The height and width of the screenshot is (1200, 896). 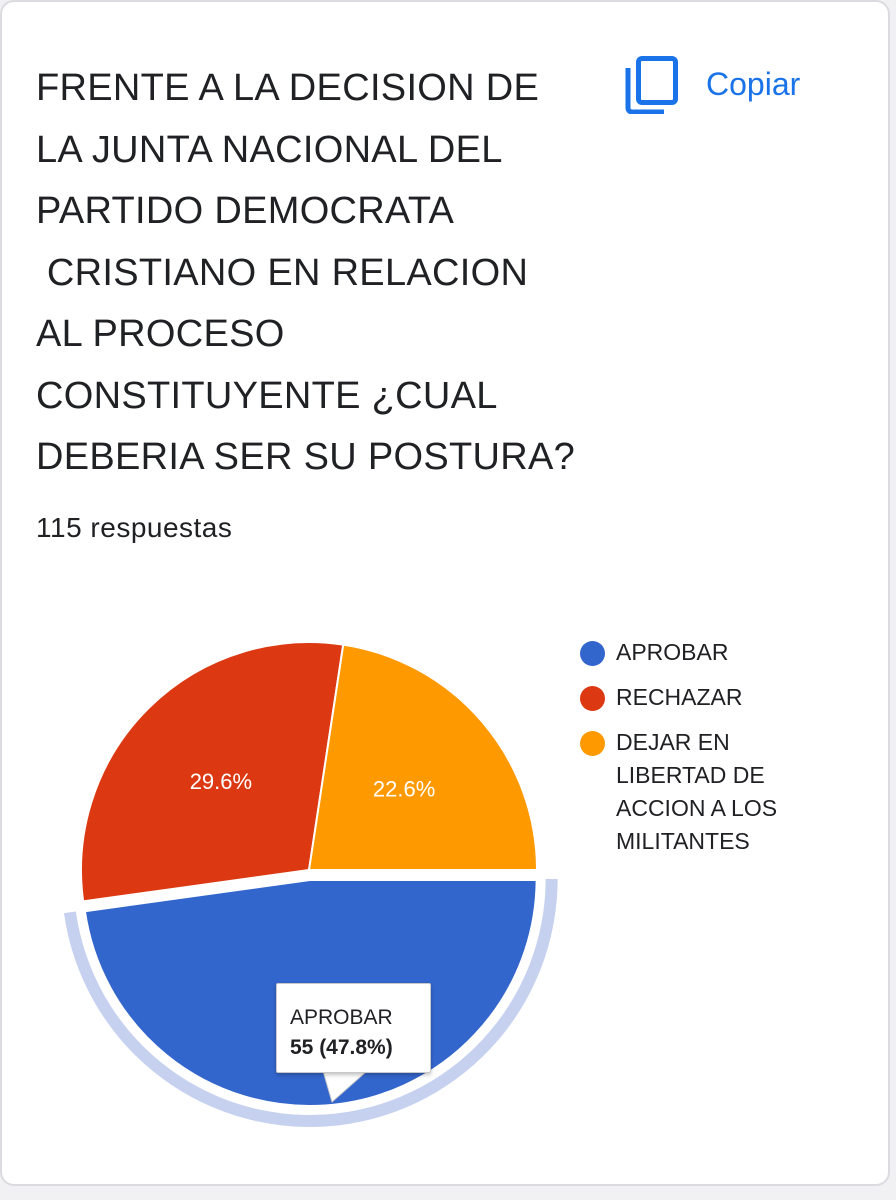 What do you see at coordinates (341, 1047) in the screenshot?
I see `tooltip-value: 55 (47.8%)` at bounding box center [341, 1047].